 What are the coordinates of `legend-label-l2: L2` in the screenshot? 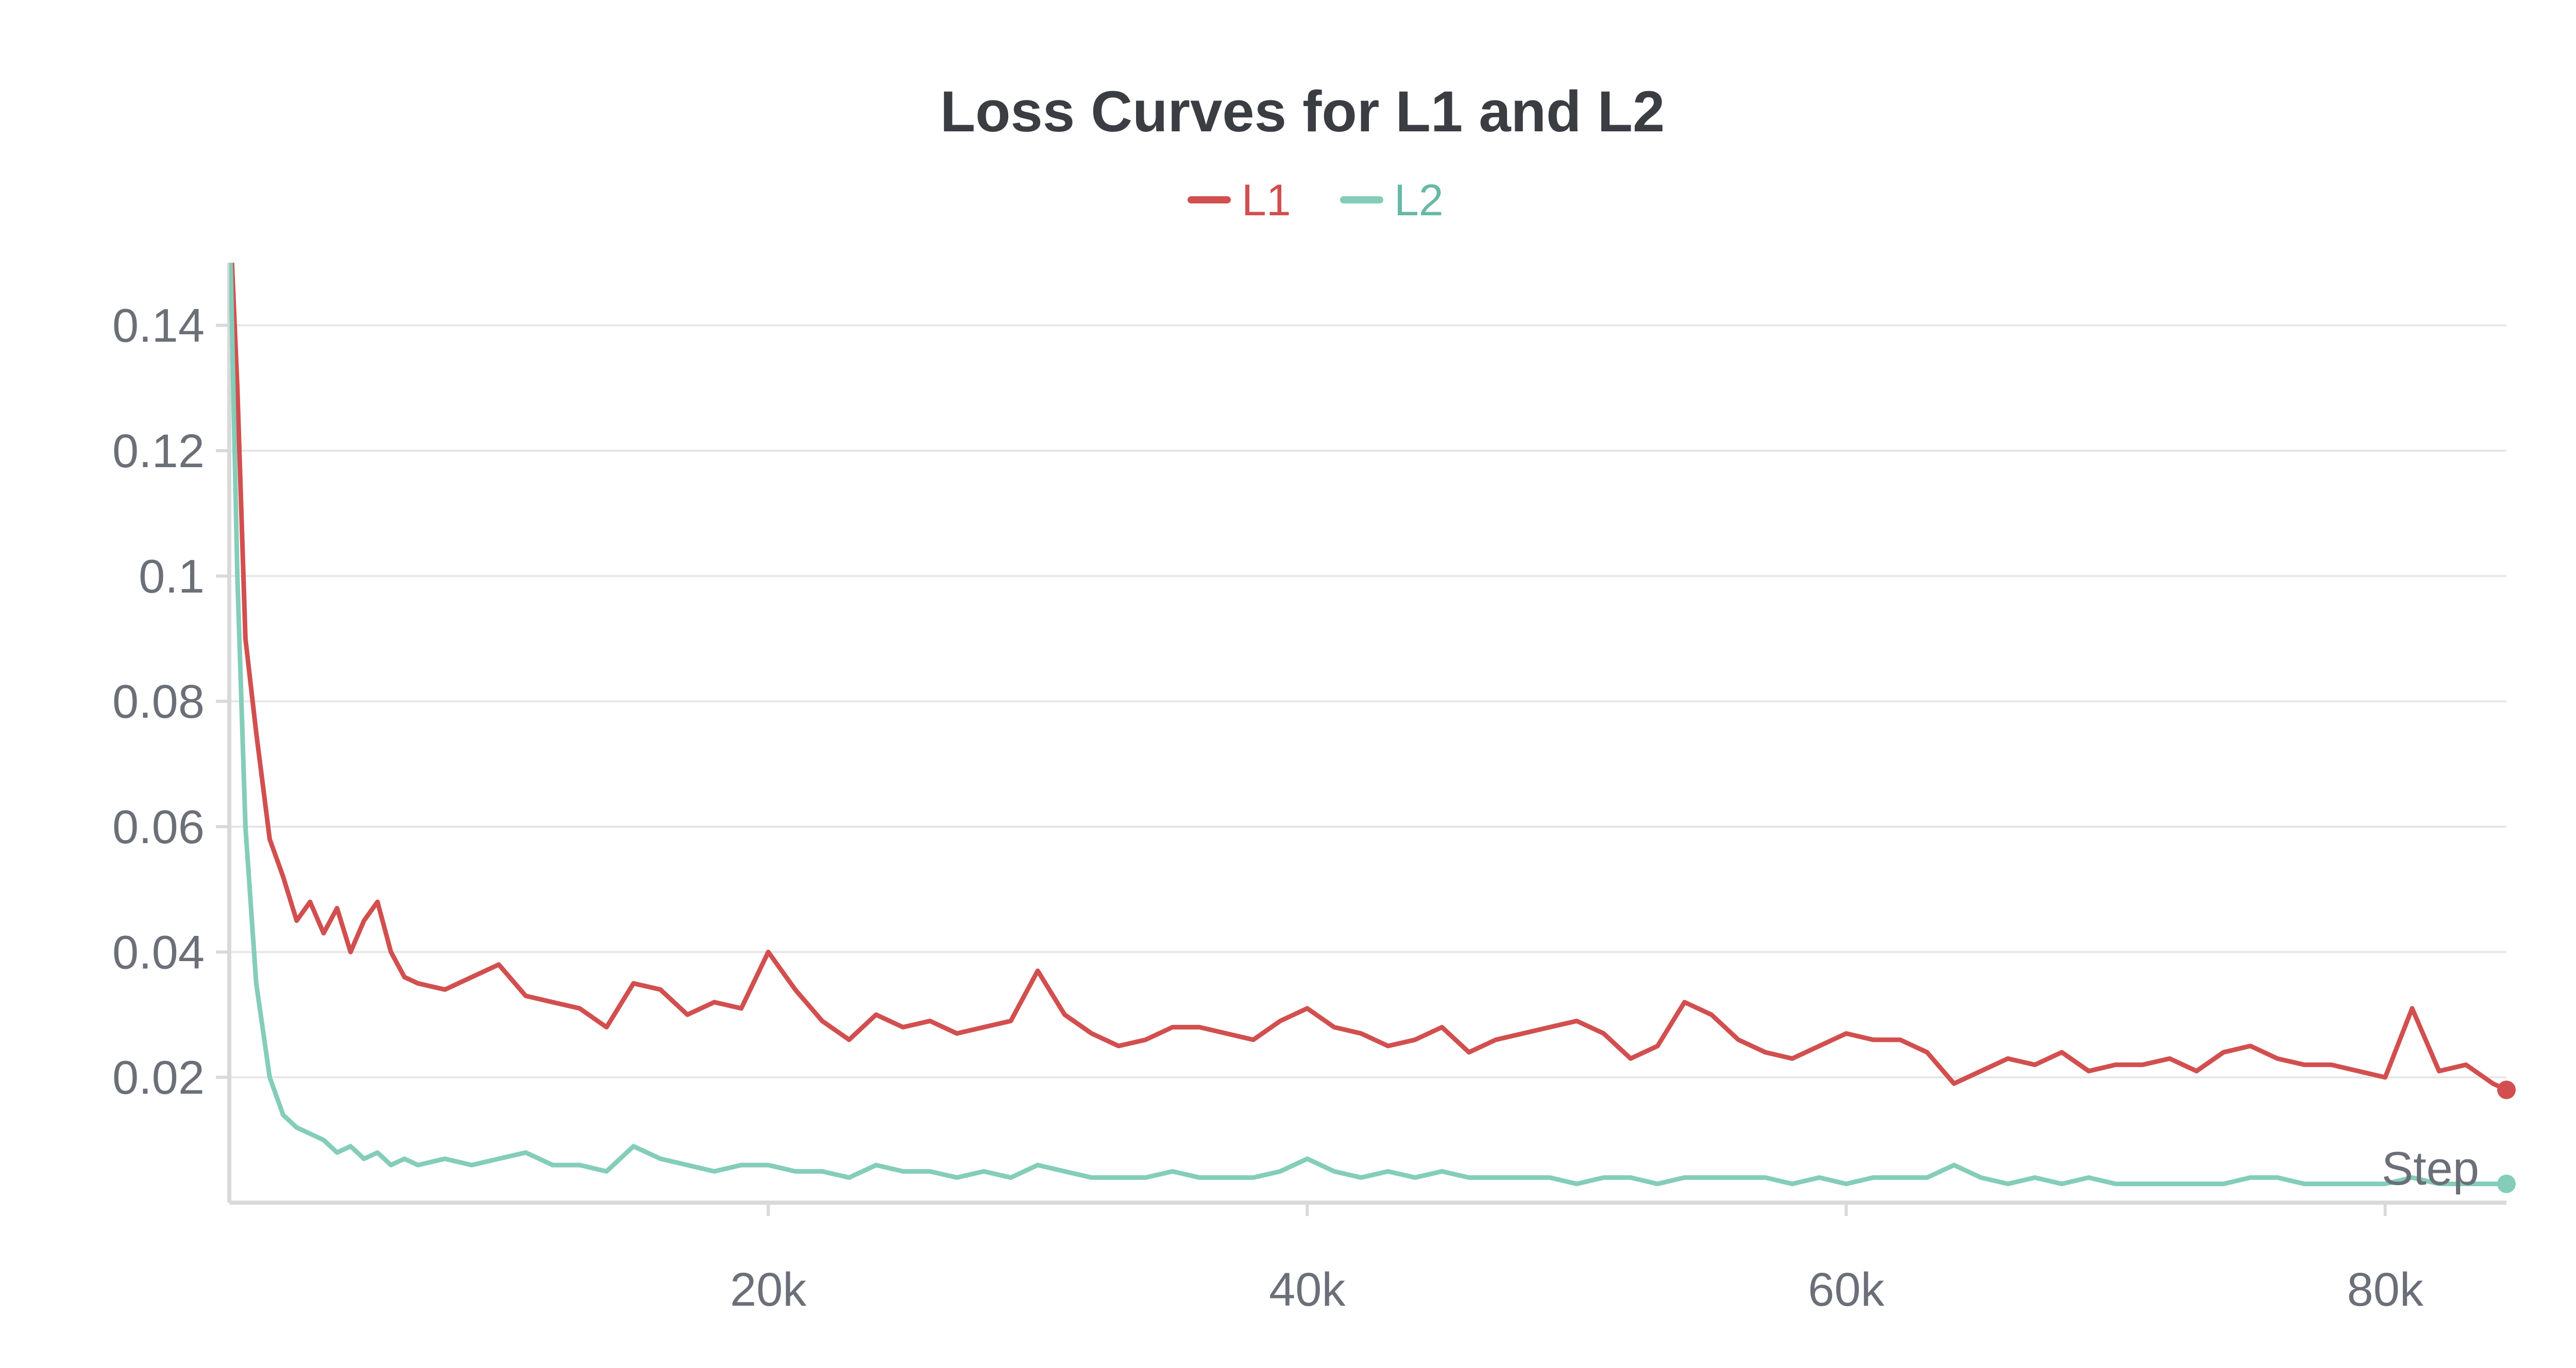 It's located at (1419, 200).